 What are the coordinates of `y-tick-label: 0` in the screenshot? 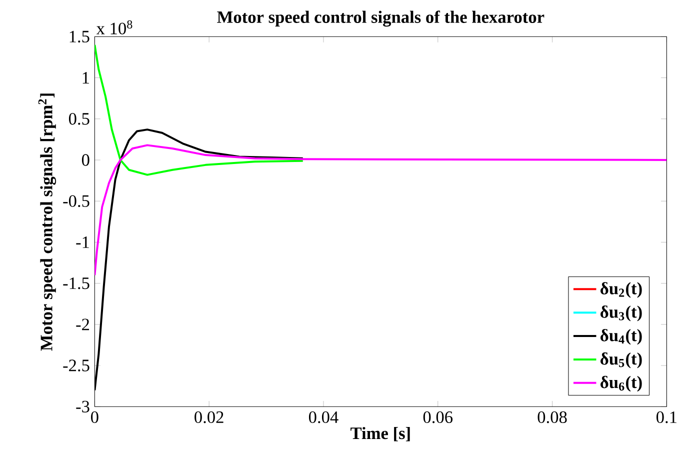 It's located at (86, 160).